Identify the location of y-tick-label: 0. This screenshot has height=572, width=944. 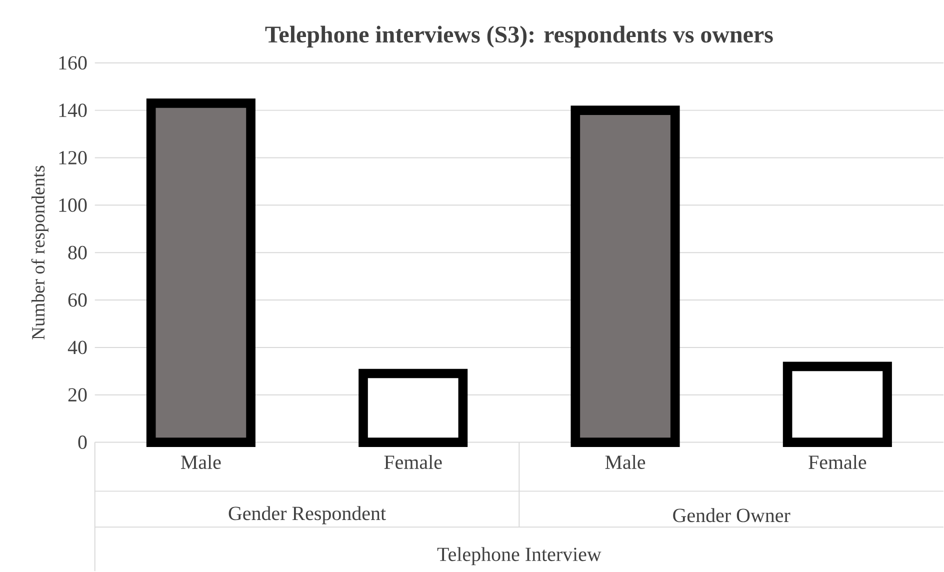
(82, 443).